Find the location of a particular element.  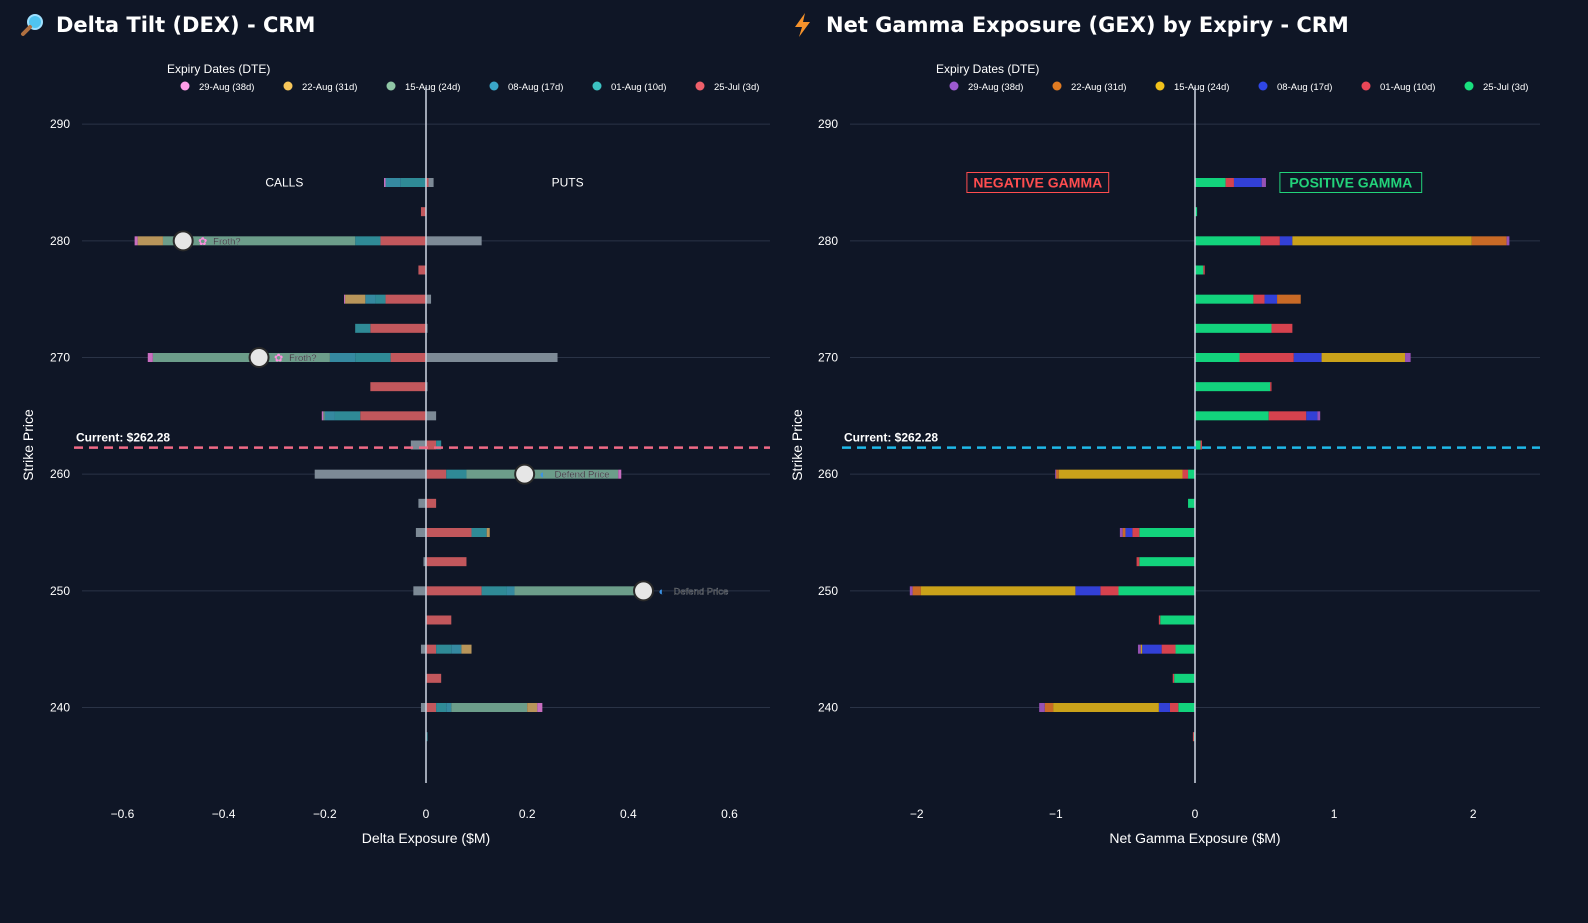

dex-legend-label: 25-Jul (3d) is located at coordinates (736, 87).